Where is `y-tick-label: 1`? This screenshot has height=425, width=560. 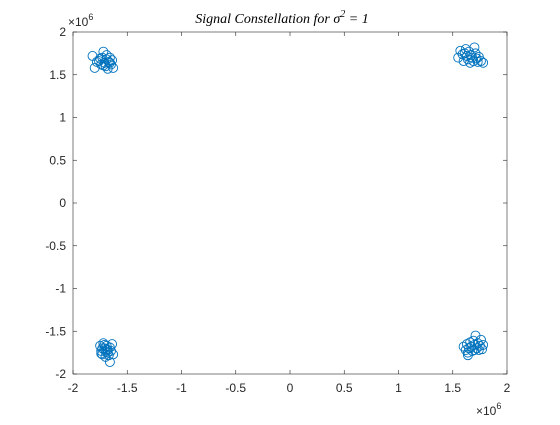
y-tick-label: 1 is located at coordinates (62, 118).